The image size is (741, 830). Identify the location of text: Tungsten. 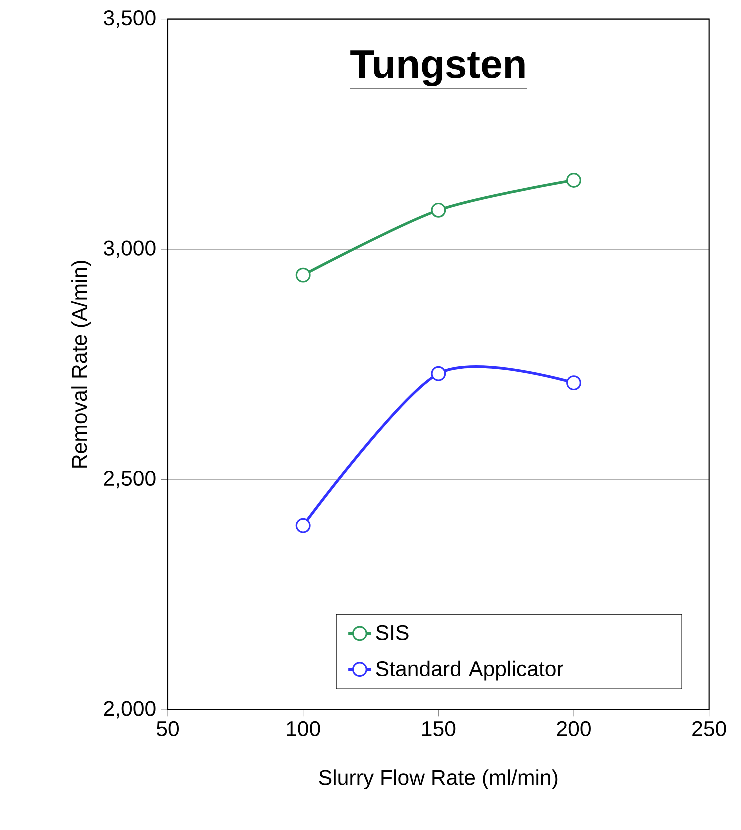
(437, 68).